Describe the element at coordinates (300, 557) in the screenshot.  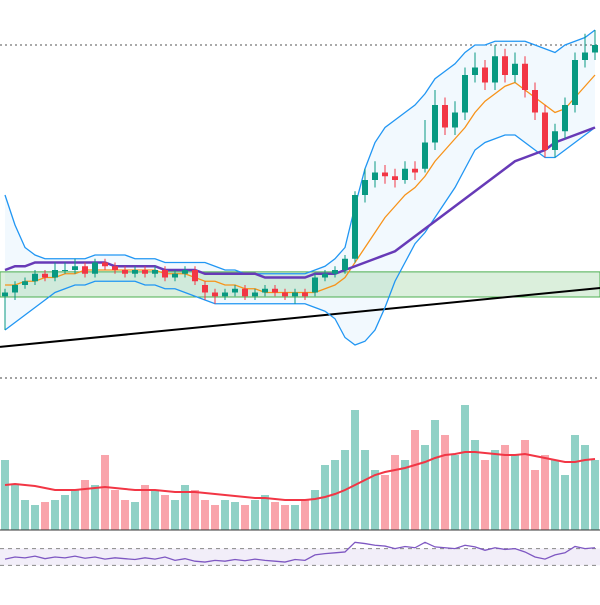
I see `rsi-band` at that location.